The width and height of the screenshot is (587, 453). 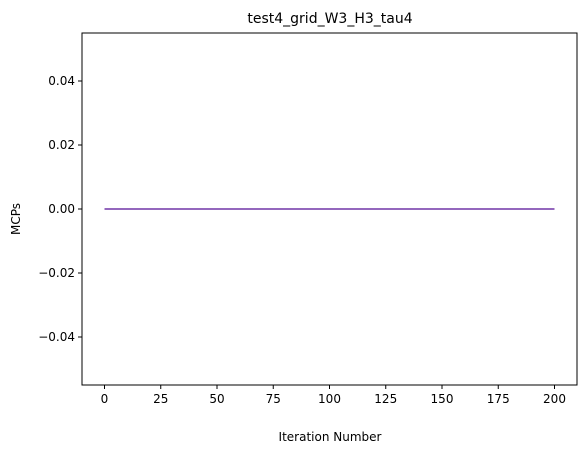 What do you see at coordinates (160, 399) in the screenshot?
I see `x-tick-label: 25` at bounding box center [160, 399].